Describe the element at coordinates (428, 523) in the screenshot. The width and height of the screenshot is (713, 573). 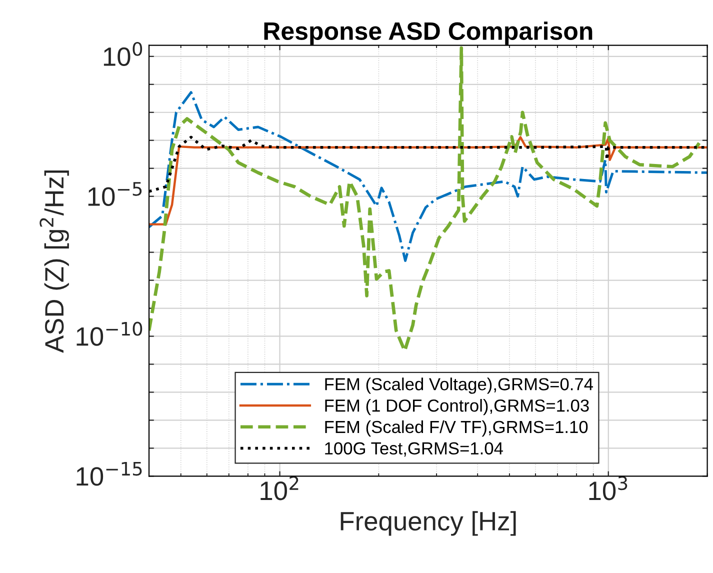
I see `x-axis-title: Frequency [Hz]` at that location.